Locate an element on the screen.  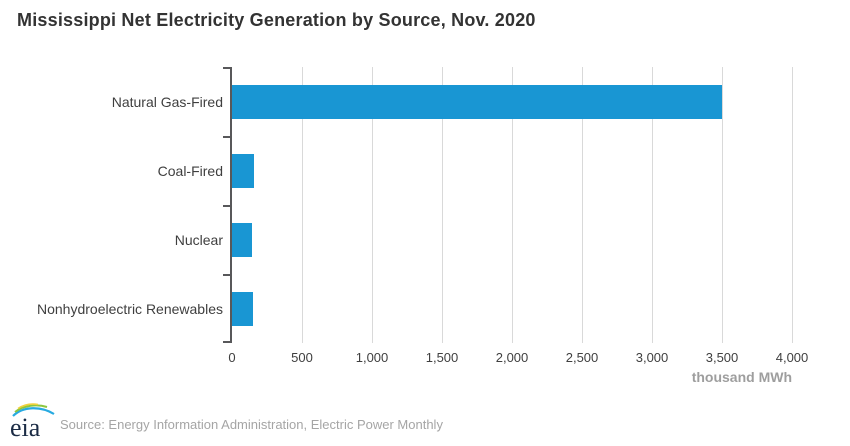
logo-yellow-swoosh is located at coordinates (28, 406).